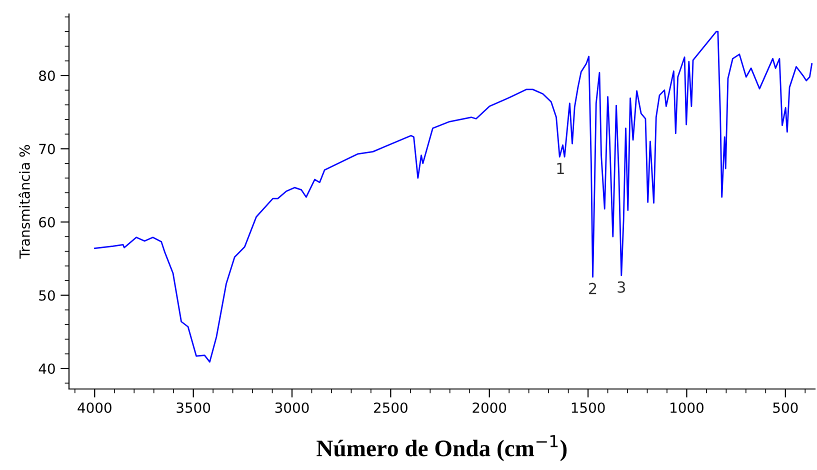 Image resolution: width=817 pixels, height=470 pixels. Describe the element at coordinates (441, 448) in the screenshot. I see `x-axis-title: Número de Onda (cm$^{−1}$)` at that location.